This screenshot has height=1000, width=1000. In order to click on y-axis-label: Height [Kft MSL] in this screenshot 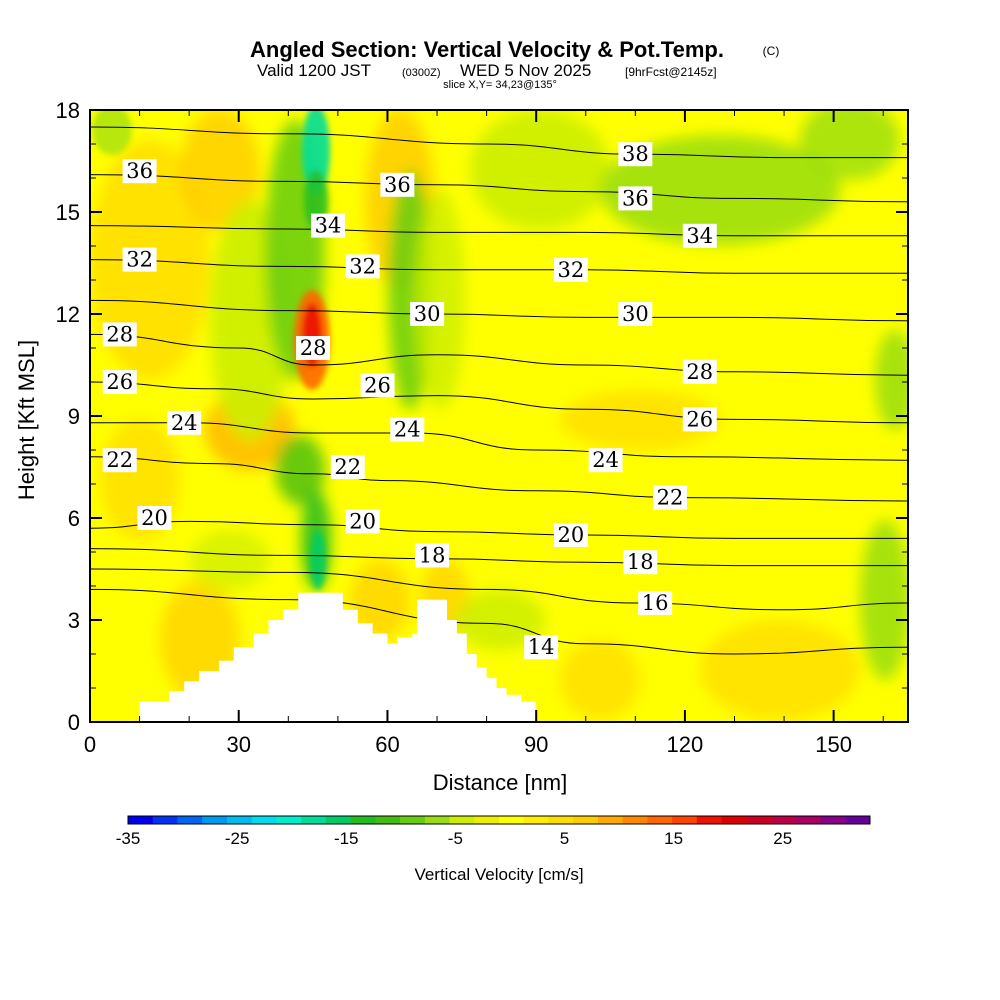, I will do `click(26, 420)`.